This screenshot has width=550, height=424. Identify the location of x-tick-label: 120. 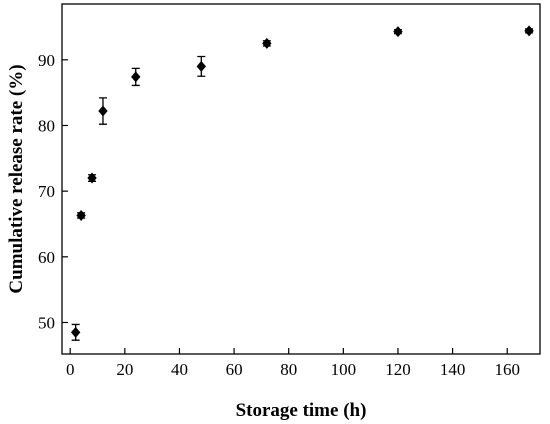
(398, 369).